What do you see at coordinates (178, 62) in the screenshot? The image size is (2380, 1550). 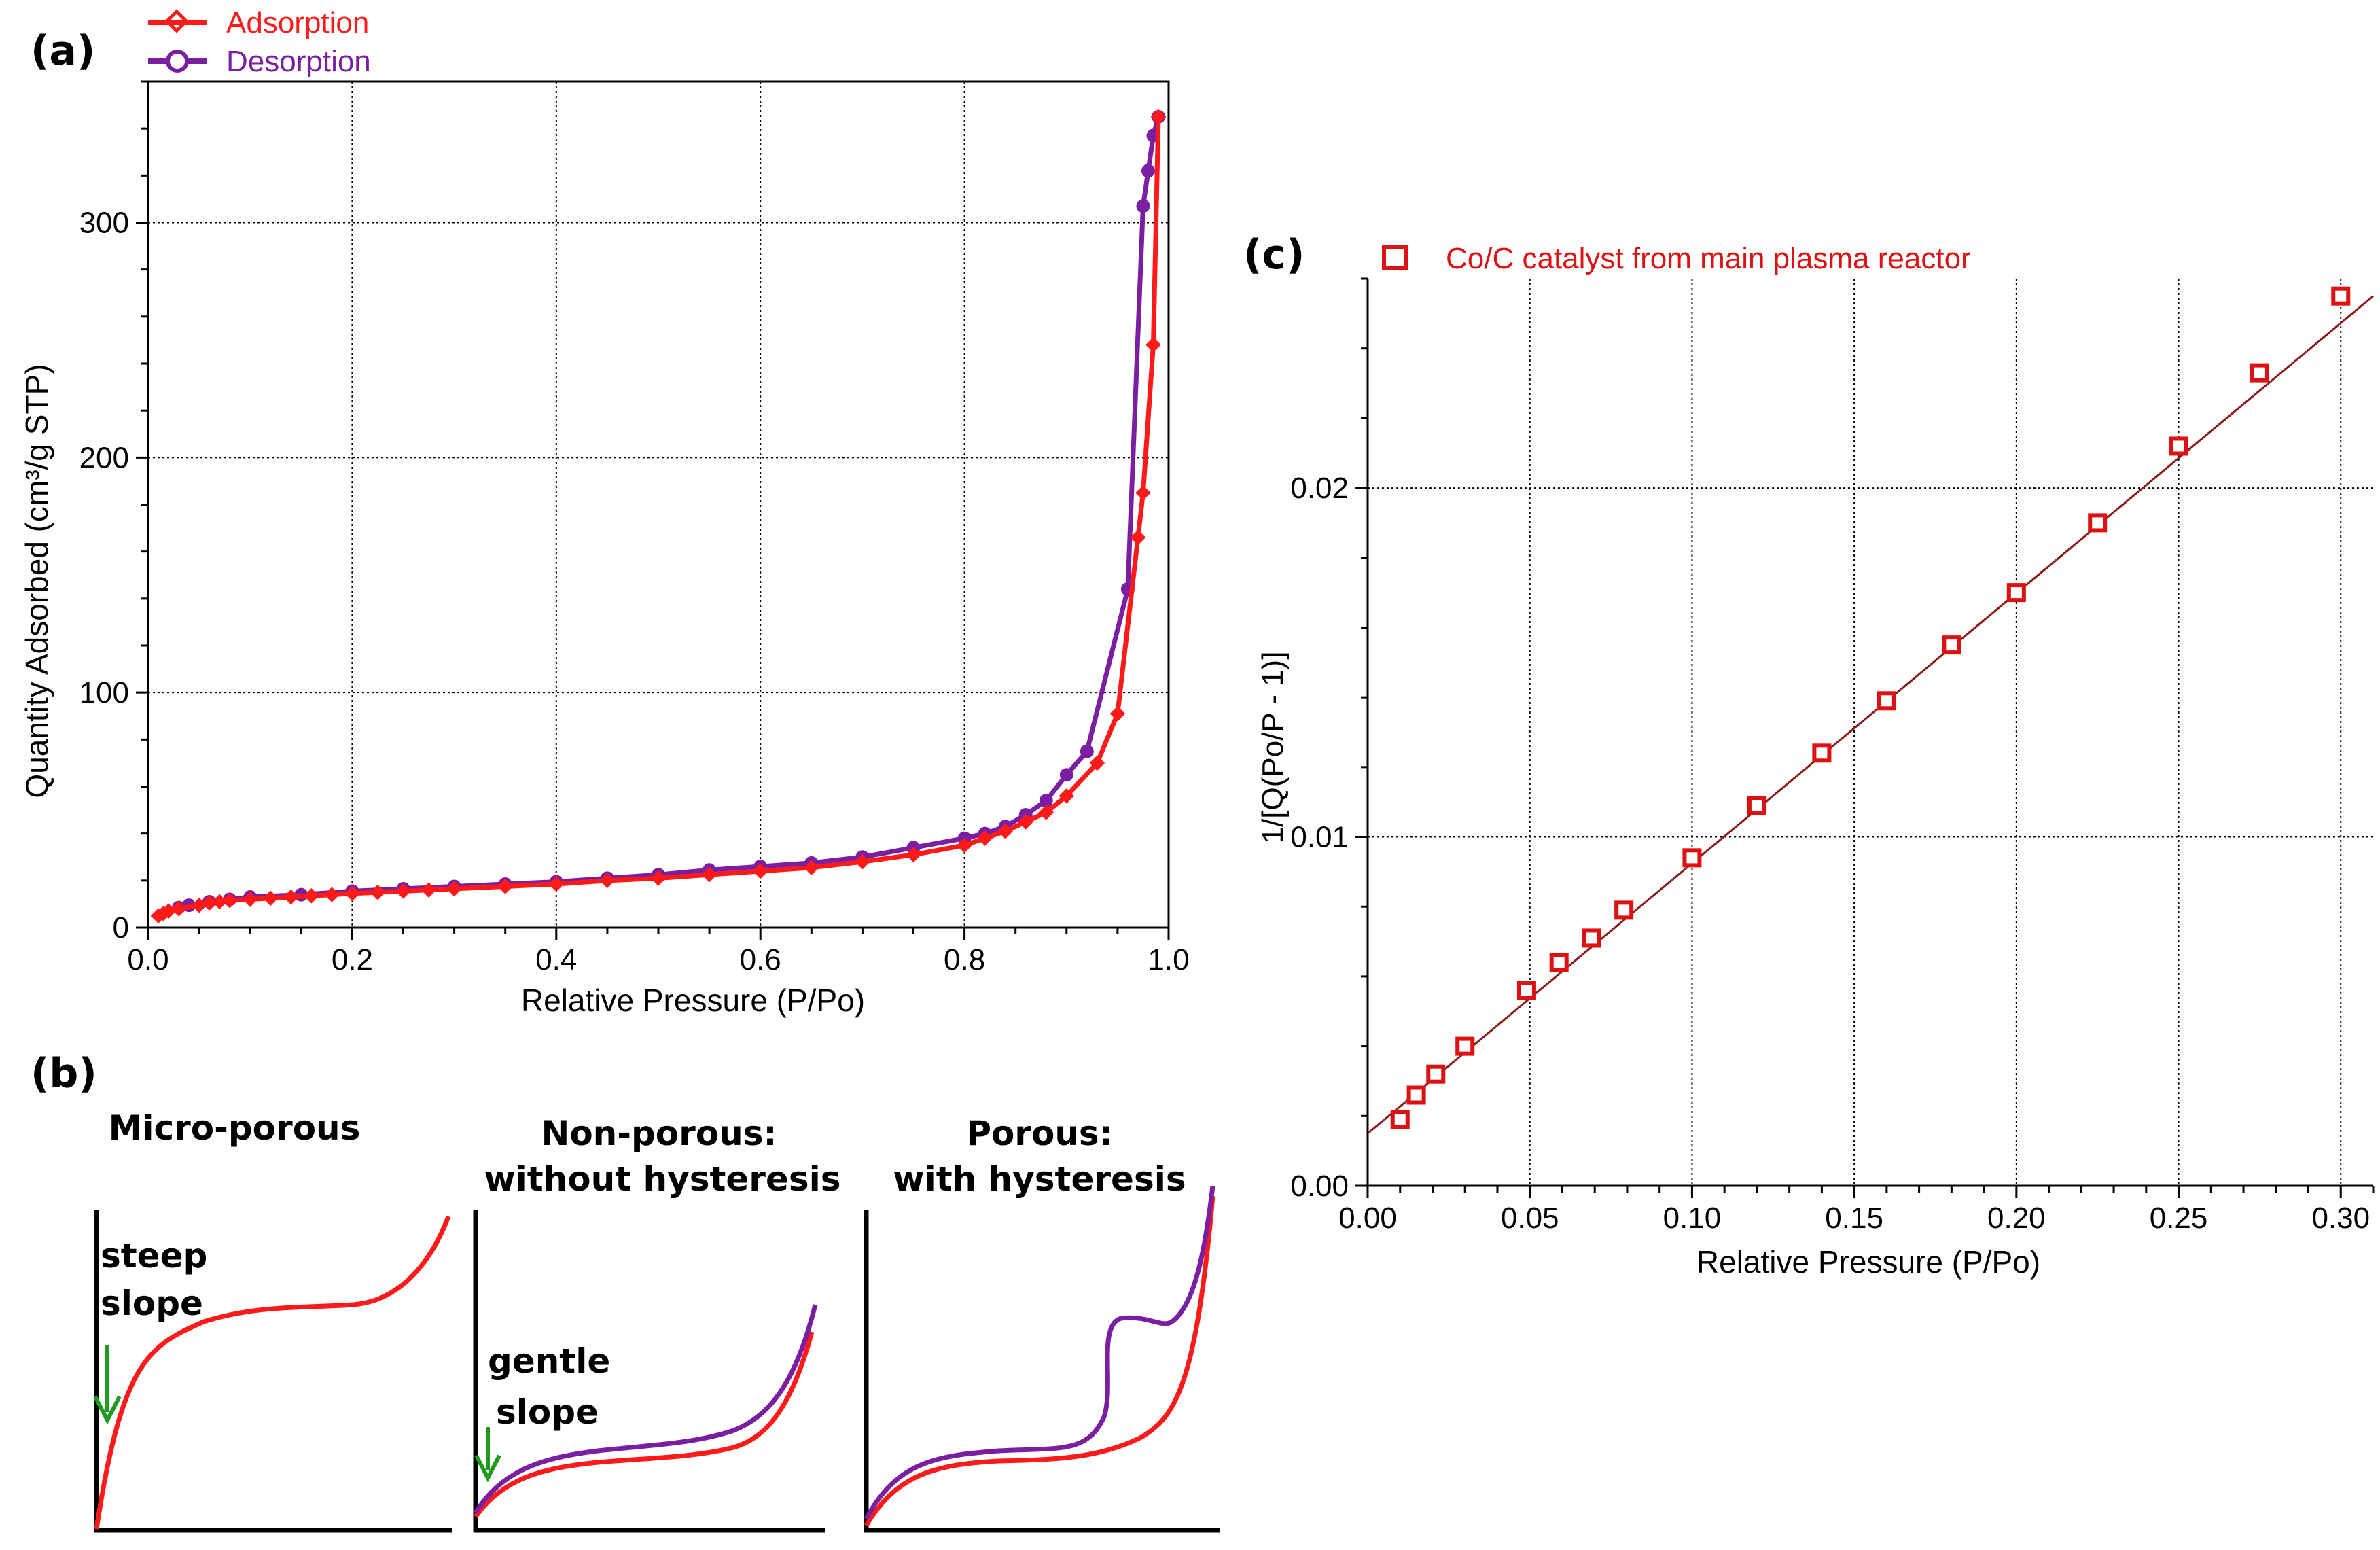 I see `legend-desorption-marker` at bounding box center [178, 62].